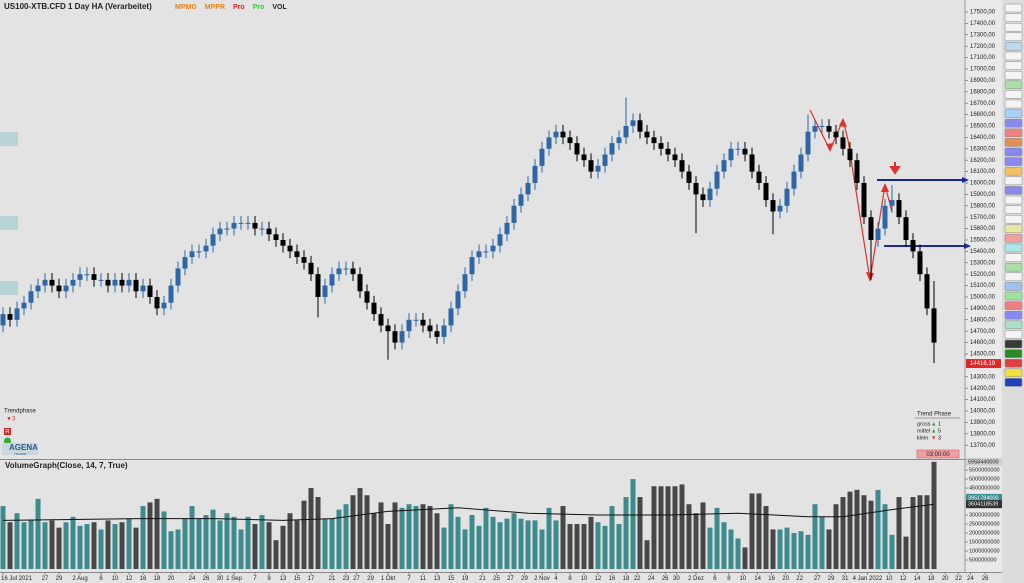  I want to click on y-tick-label: 14900,00, so click(983, 309).